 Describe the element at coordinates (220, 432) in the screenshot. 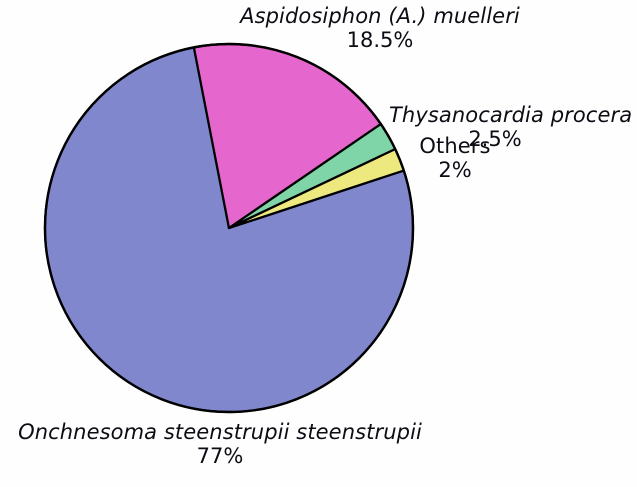

I see `pie-label-onchnesoma-name: Onchnesoma steenstrupii steenstrupii` at that location.